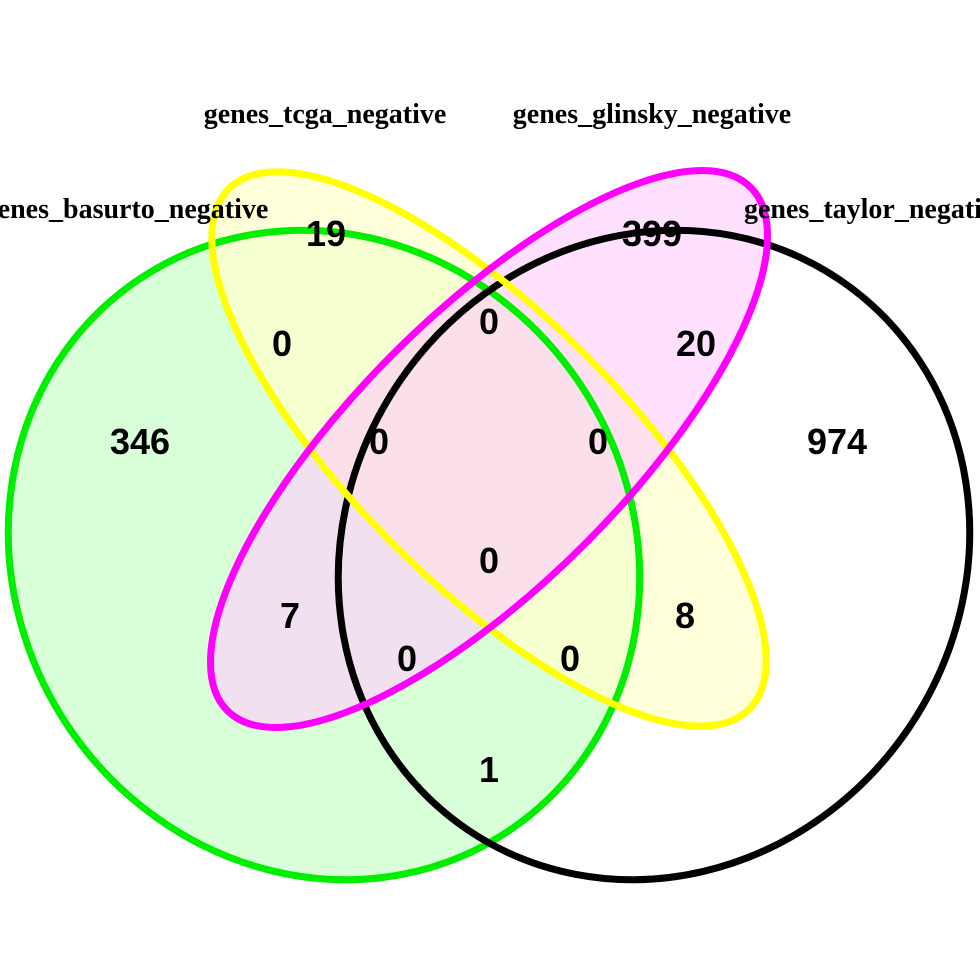  I want to click on count-basurto-tcga-taylor: 0, so click(570, 658).